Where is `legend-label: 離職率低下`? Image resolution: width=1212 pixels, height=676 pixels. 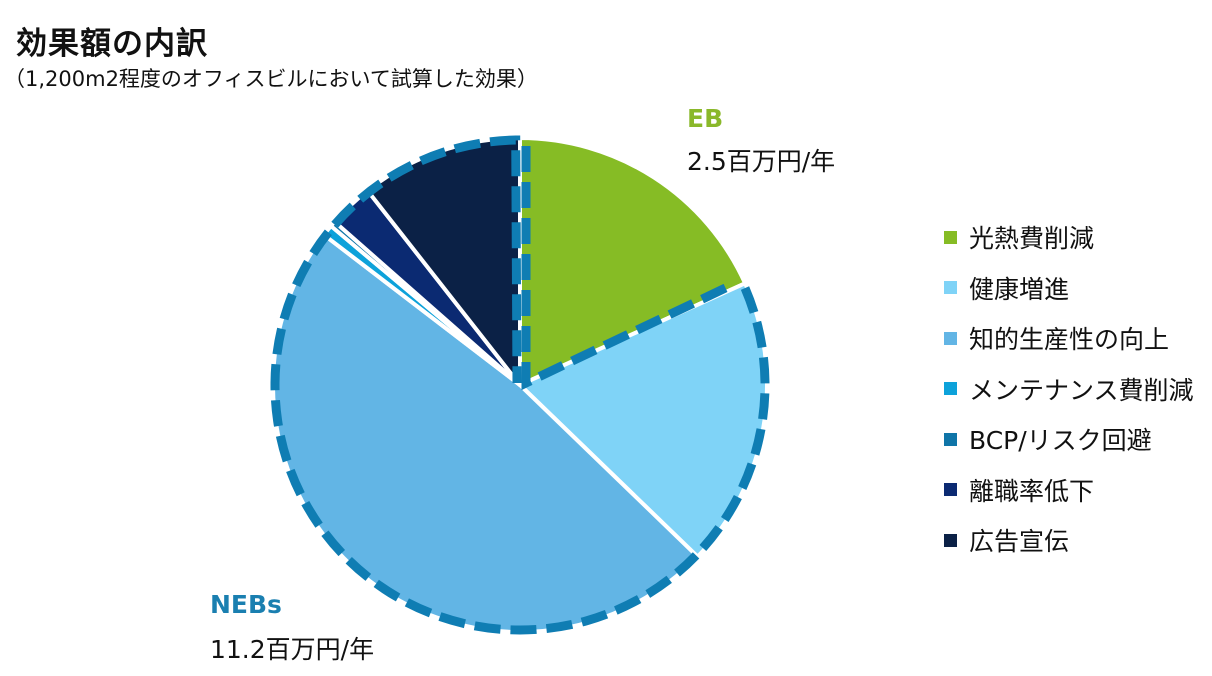 legend-label: 離職率低下 is located at coordinates (1032, 491).